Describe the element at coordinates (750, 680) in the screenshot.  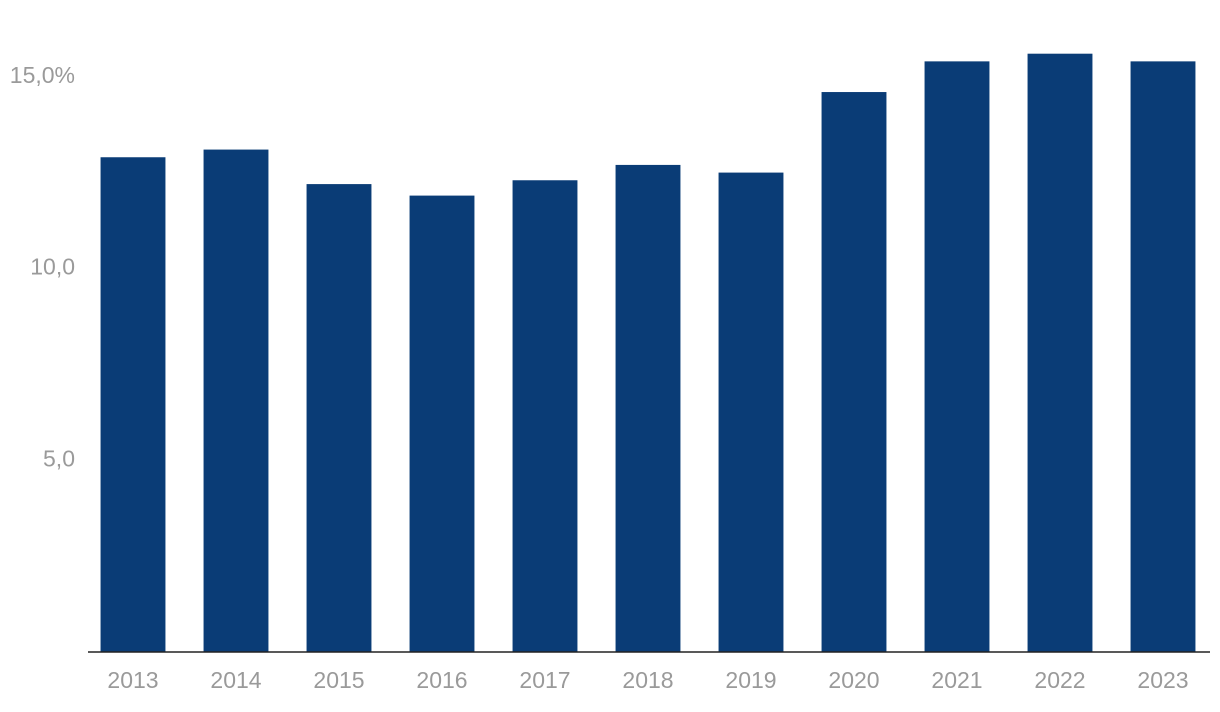
I see `x-tick-label: 2019` at that location.